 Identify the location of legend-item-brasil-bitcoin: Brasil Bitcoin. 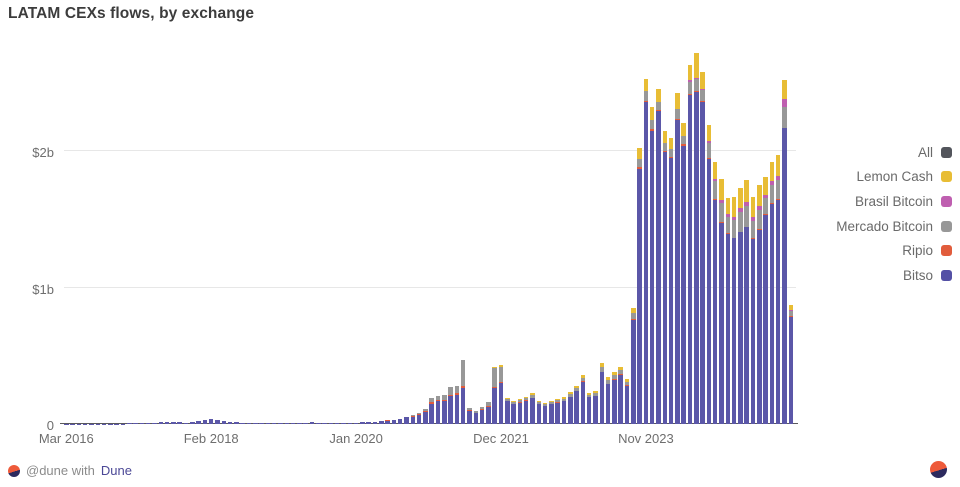
(894, 201).